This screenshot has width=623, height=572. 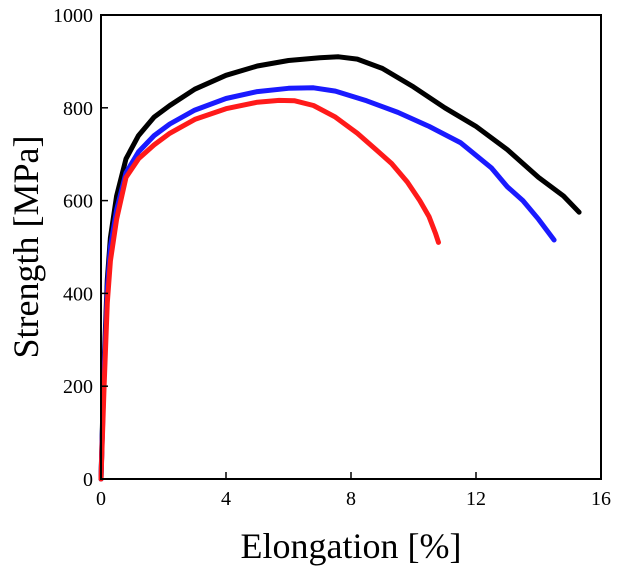 I want to click on x-tick-label: 12, so click(x=476, y=499).